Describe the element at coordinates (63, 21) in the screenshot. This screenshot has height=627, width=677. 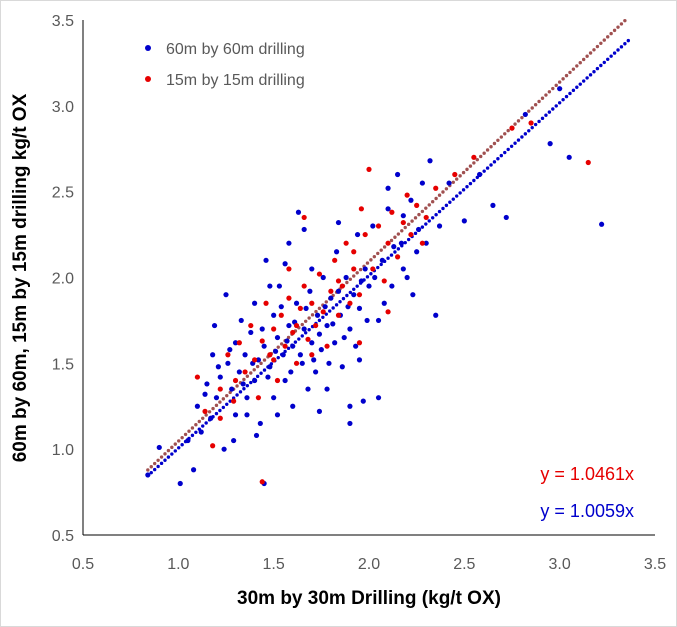
I see `y-tick-label: 3.5` at that location.